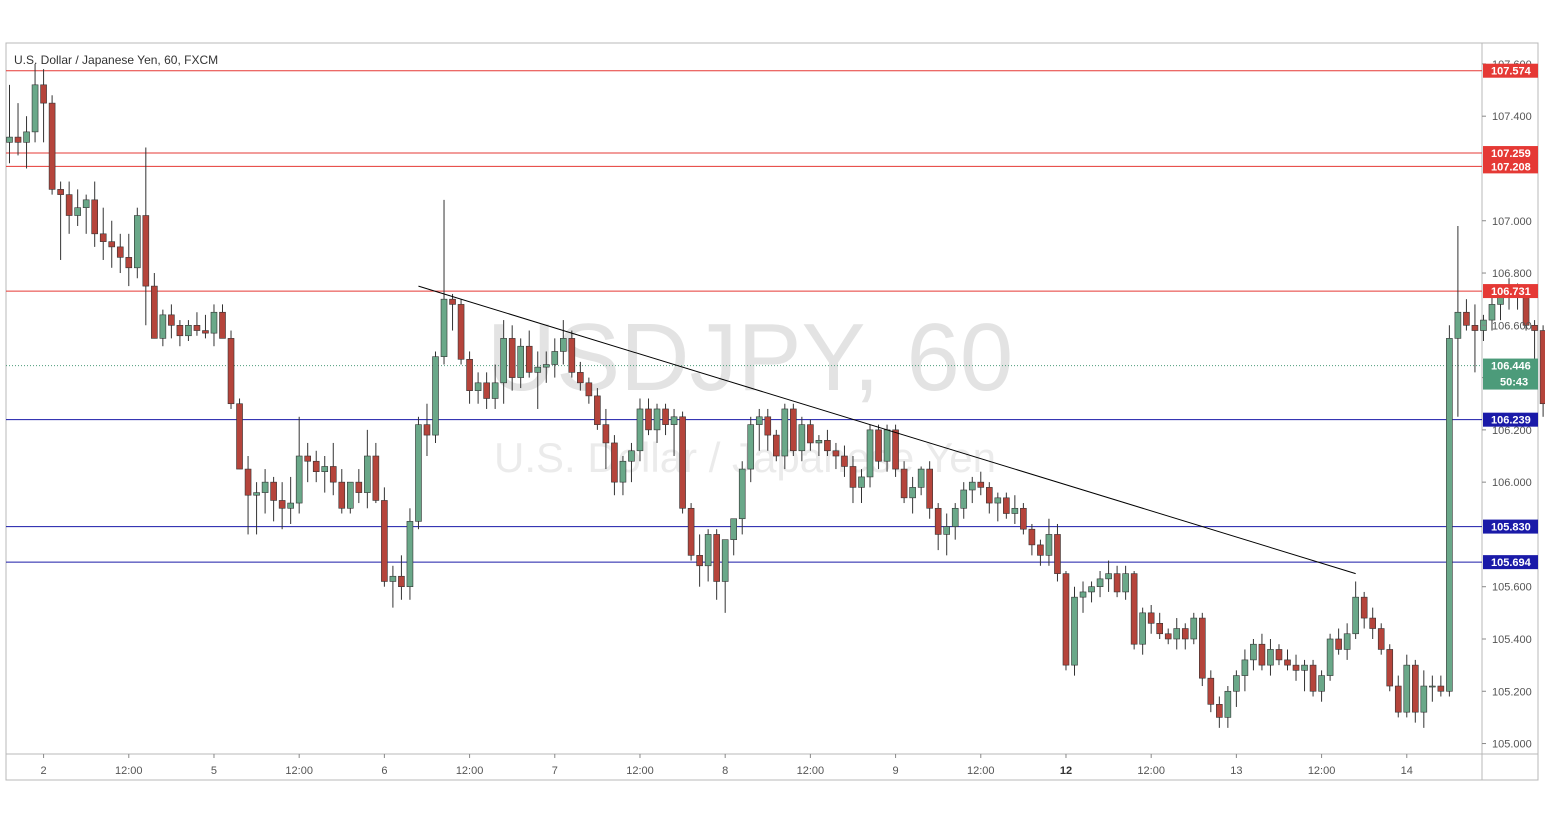  What do you see at coordinates (1512, 588) in the screenshot?
I see `price-tick-label: 105.600` at bounding box center [1512, 588].